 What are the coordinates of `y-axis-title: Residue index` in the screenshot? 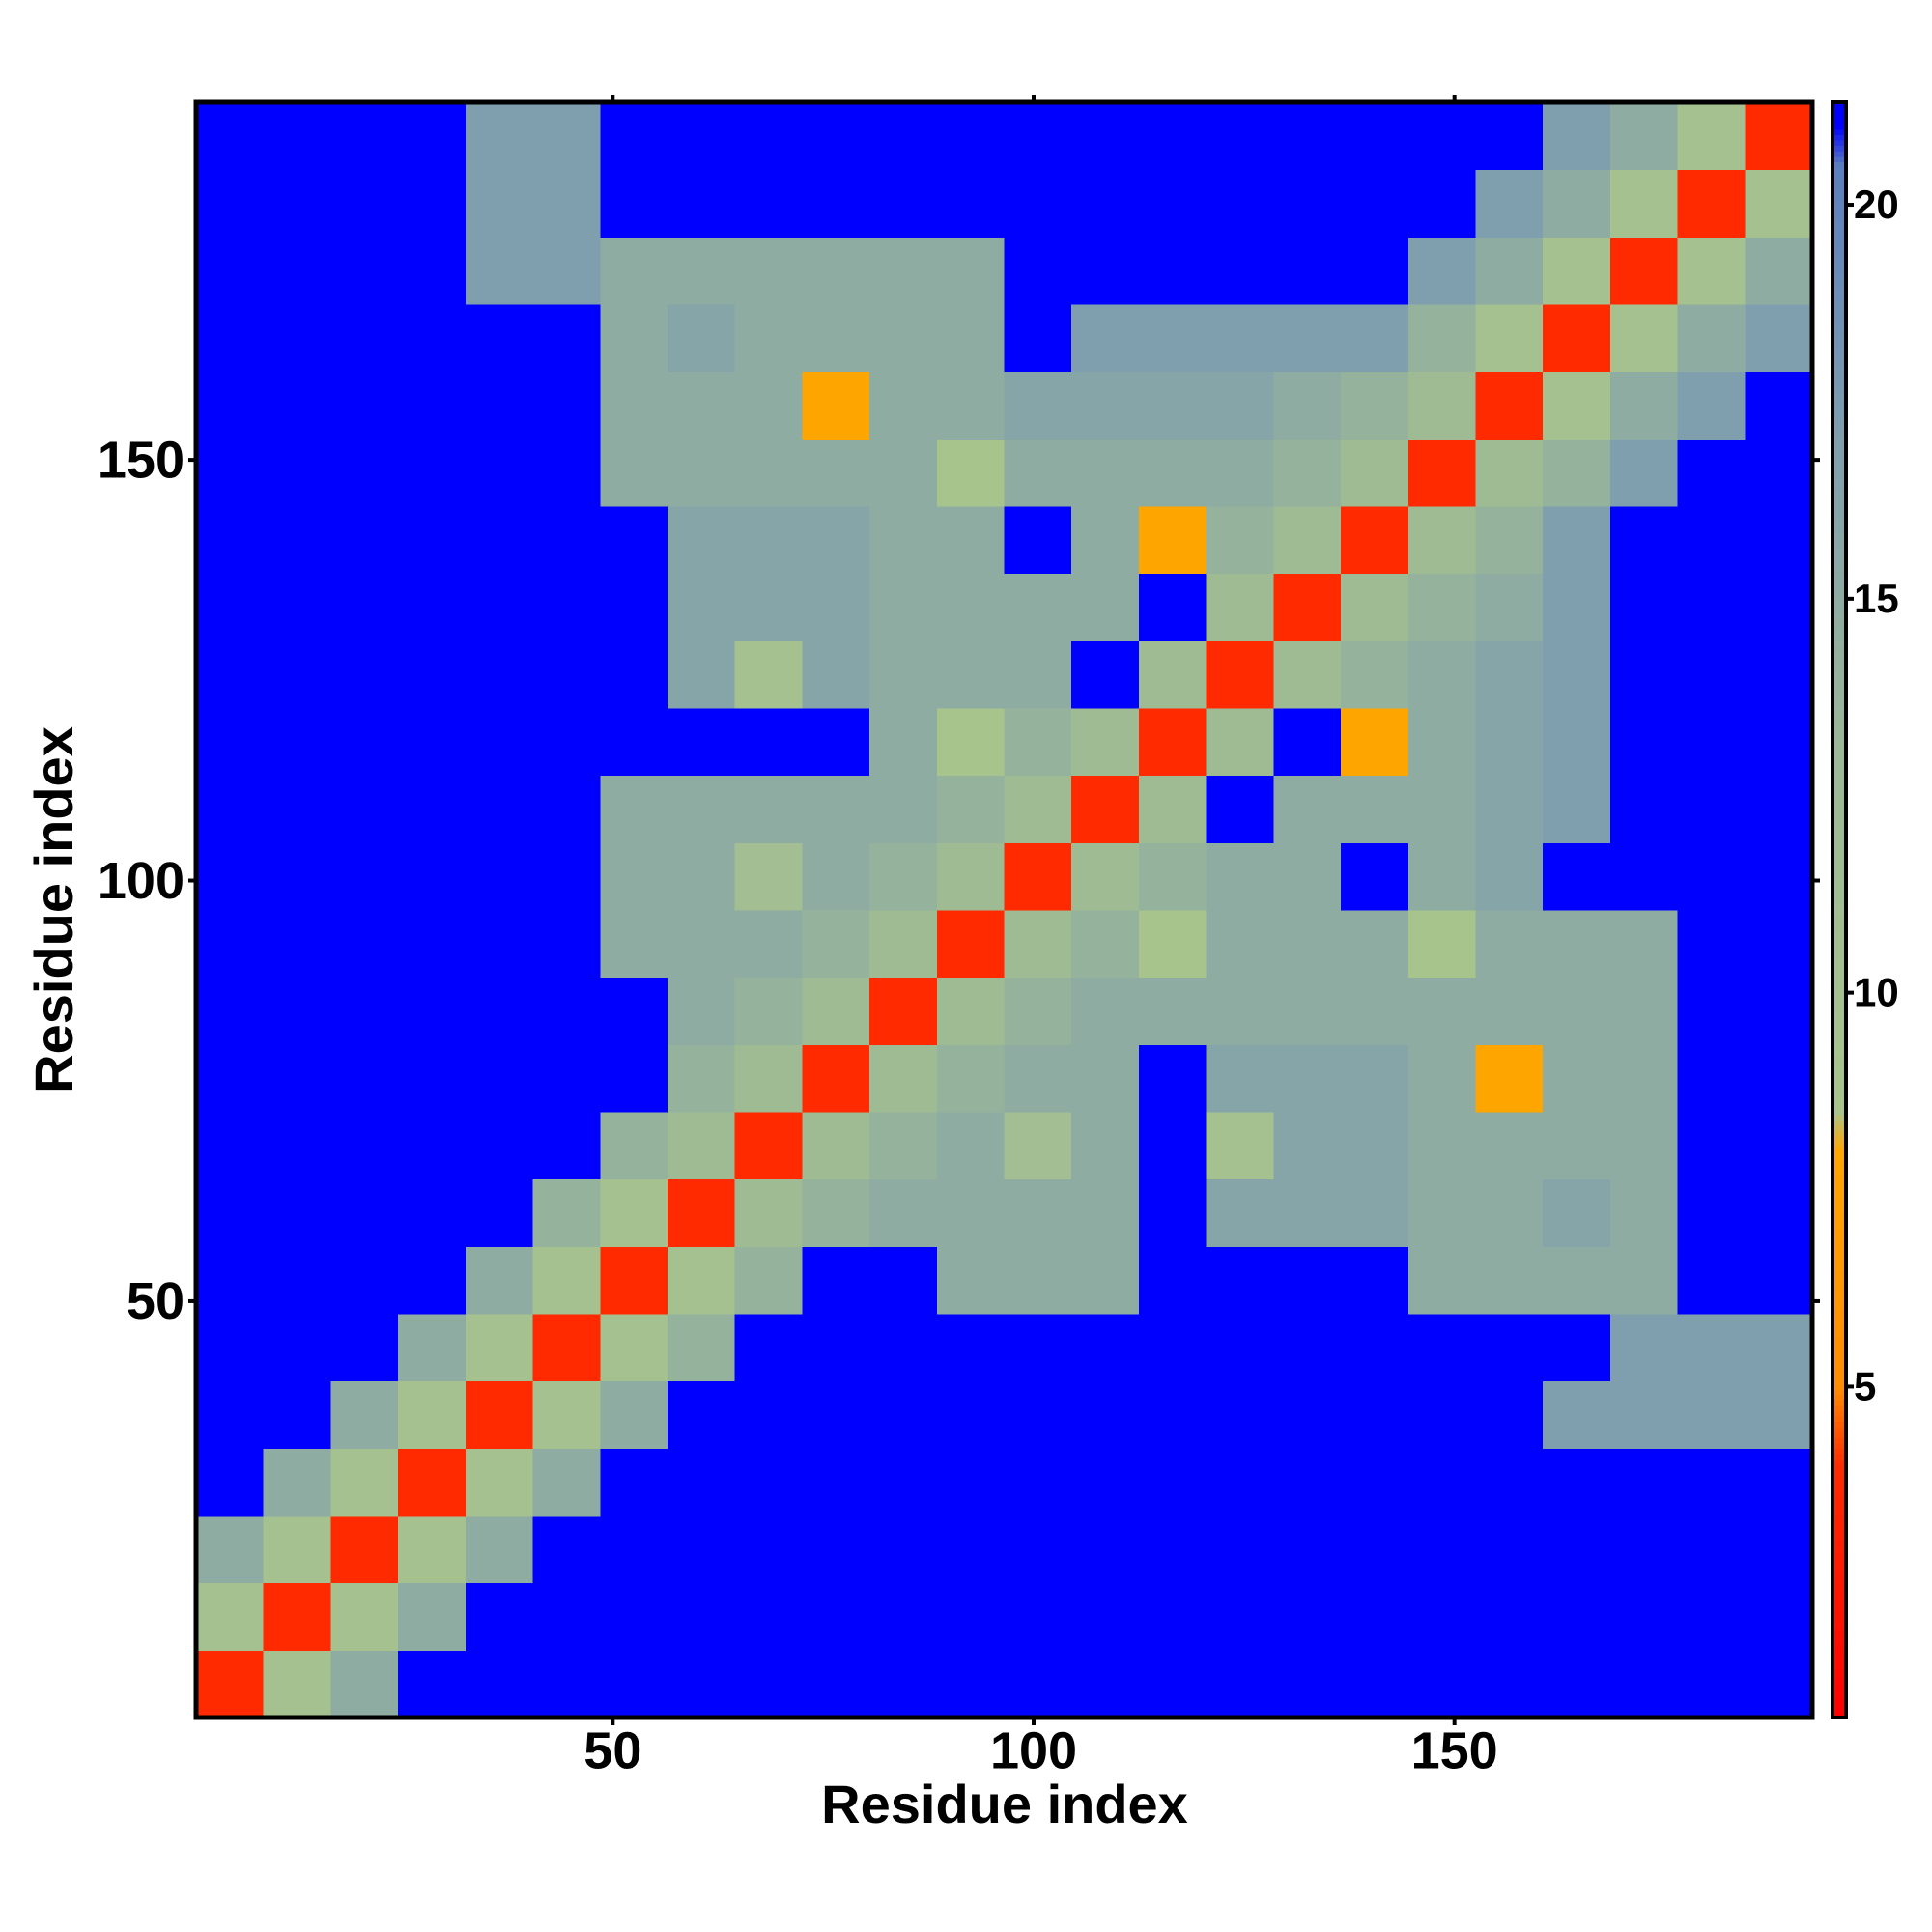 It's located at (53, 910).